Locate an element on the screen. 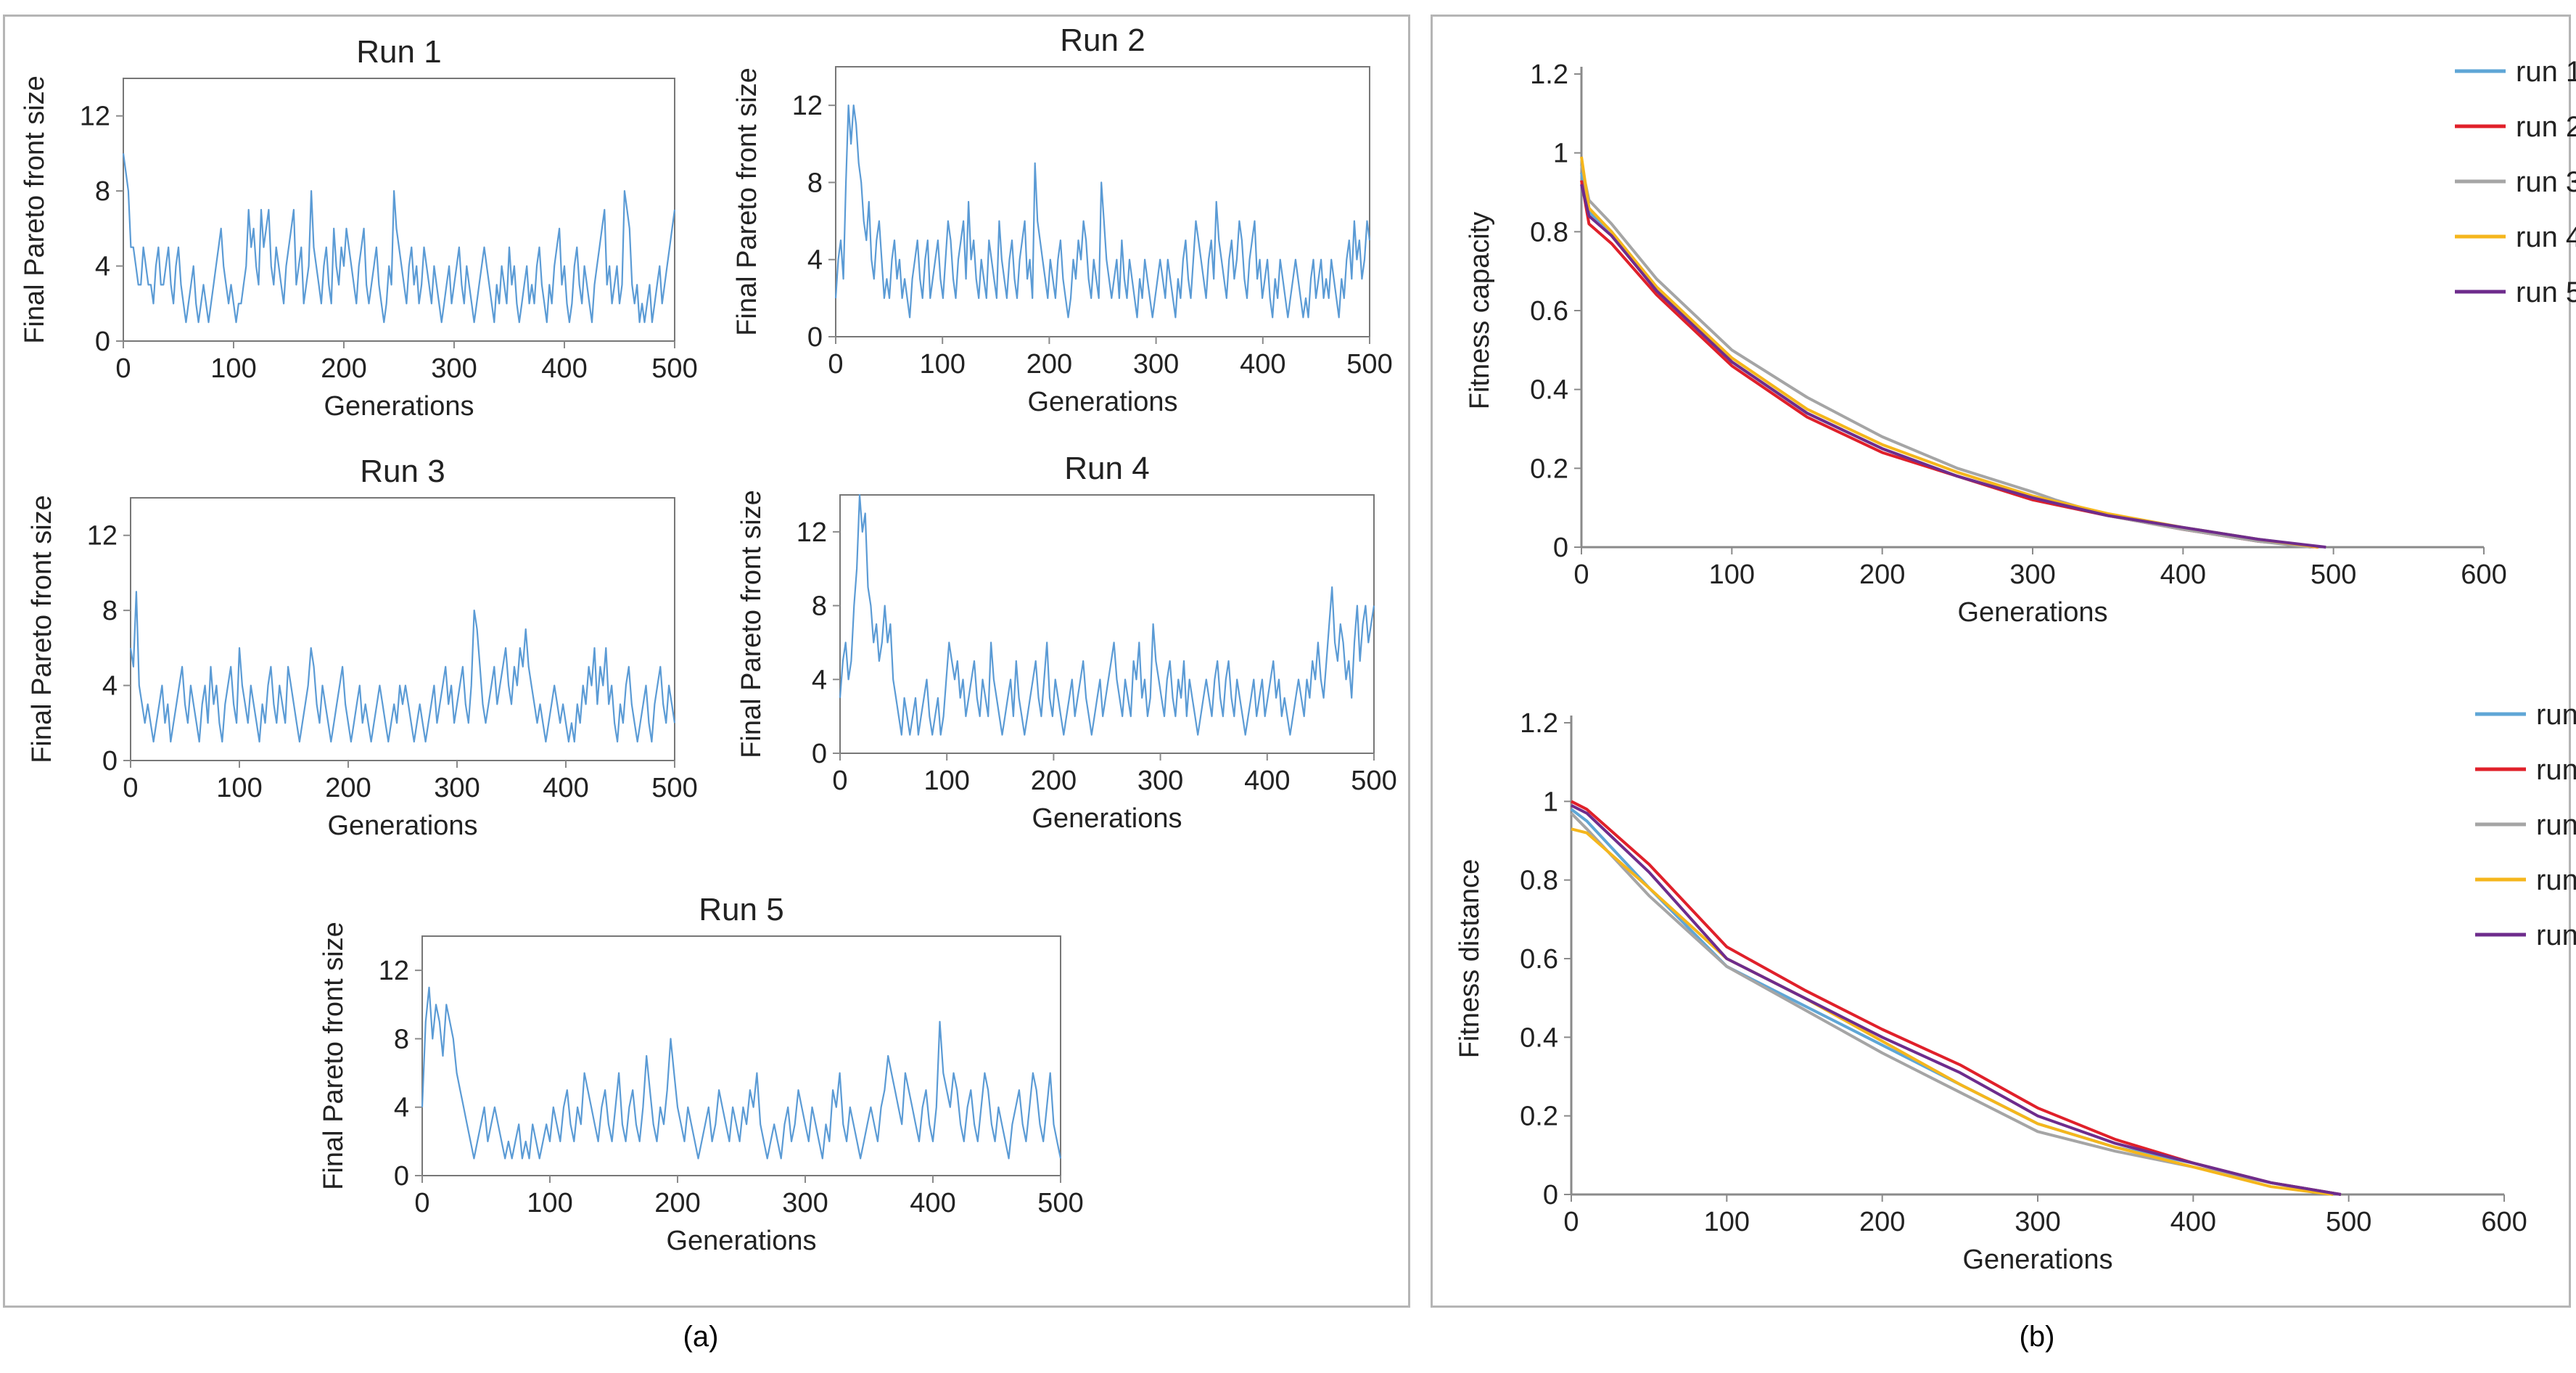  y-tick-label: 0.2 is located at coordinates (1539, 1117).